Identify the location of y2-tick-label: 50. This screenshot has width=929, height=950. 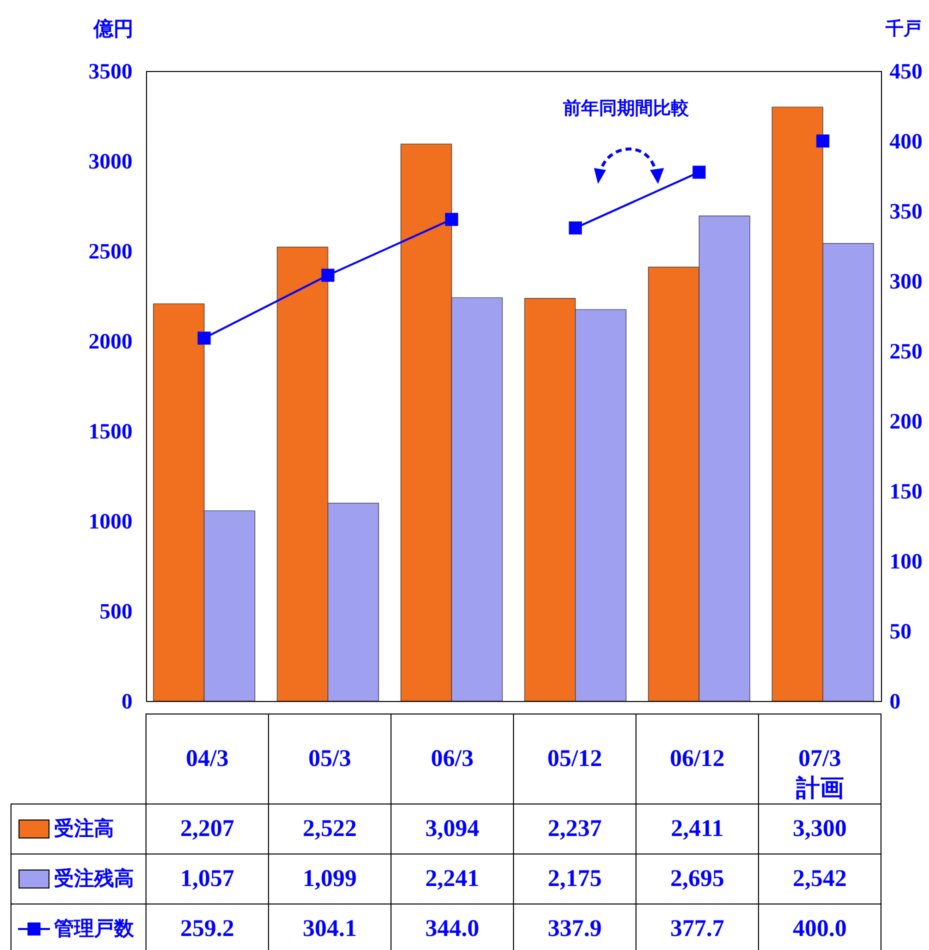
(901, 631).